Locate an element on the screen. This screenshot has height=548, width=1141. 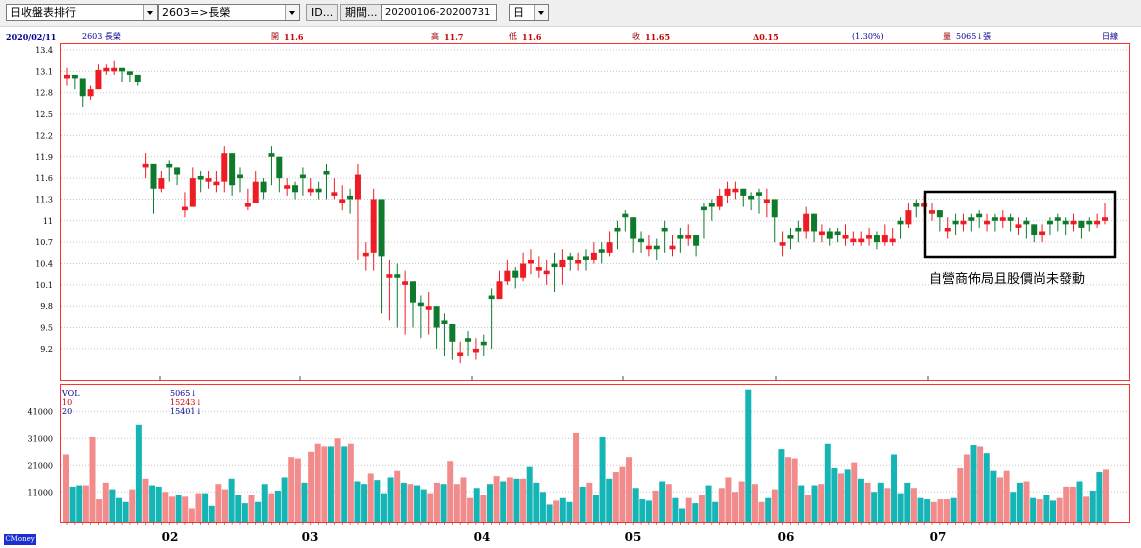
open-label: 開 is located at coordinates (275, 36).